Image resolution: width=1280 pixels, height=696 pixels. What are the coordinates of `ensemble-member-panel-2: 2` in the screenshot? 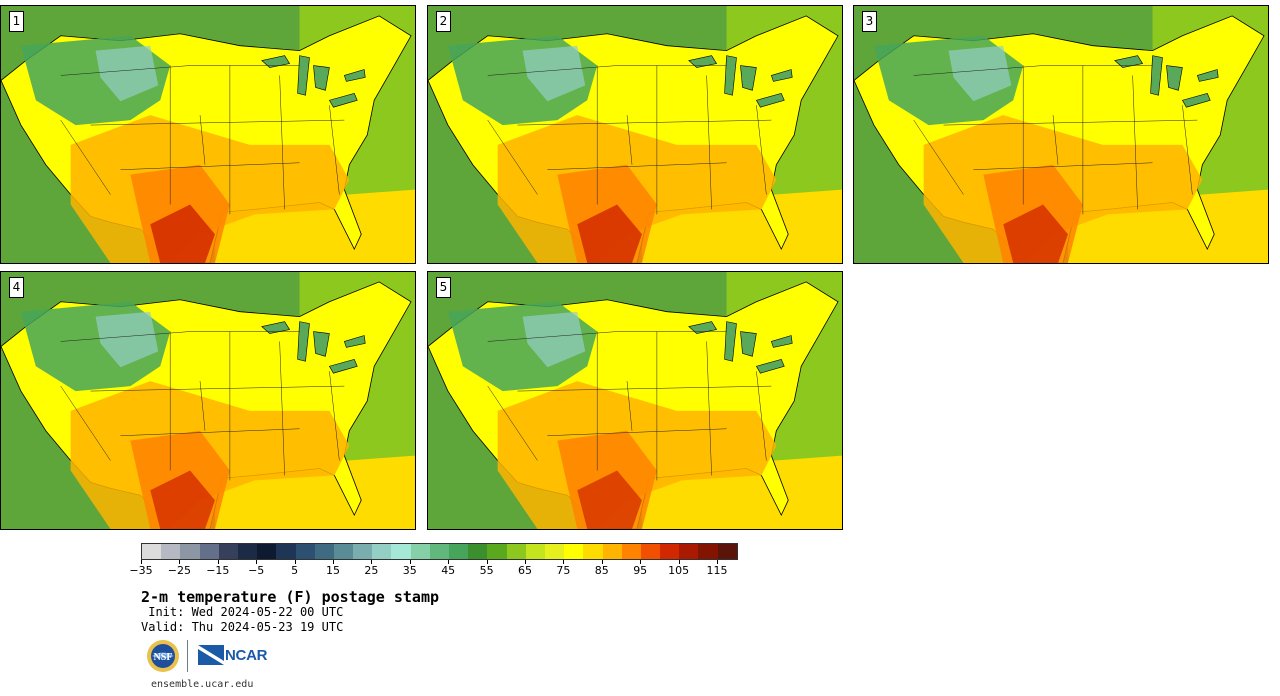 It's located at (635, 134).